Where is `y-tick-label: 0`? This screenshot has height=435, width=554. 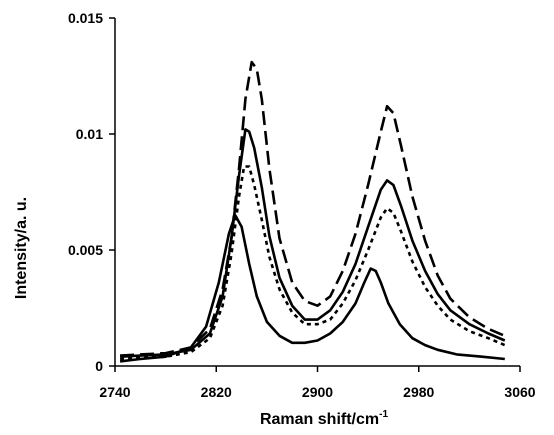
y-tick-label: 0 is located at coordinates (99, 366).